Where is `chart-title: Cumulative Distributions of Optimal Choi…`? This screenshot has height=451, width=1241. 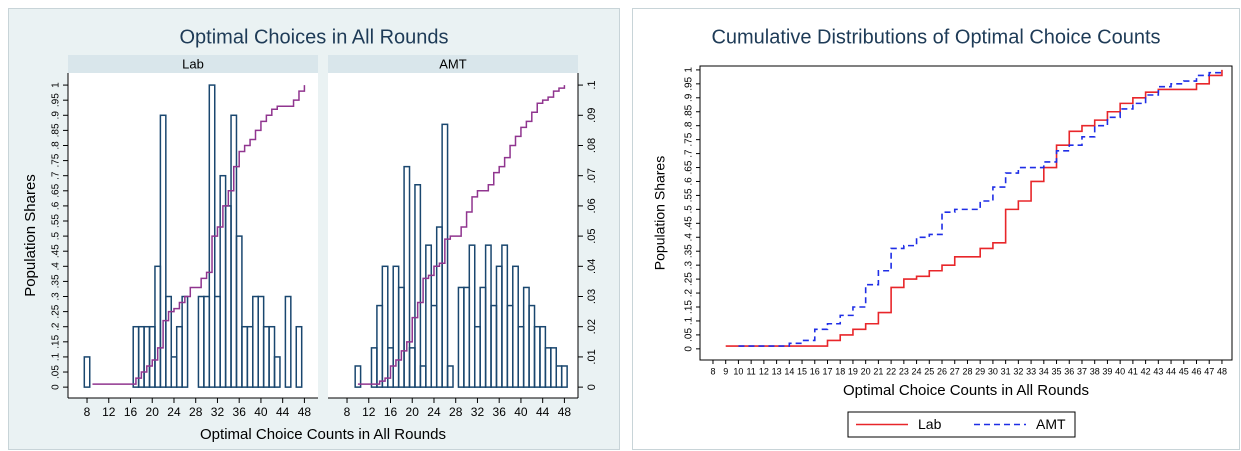 chart-title: Cumulative Distributions of Optimal Choi… is located at coordinates (935, 37).